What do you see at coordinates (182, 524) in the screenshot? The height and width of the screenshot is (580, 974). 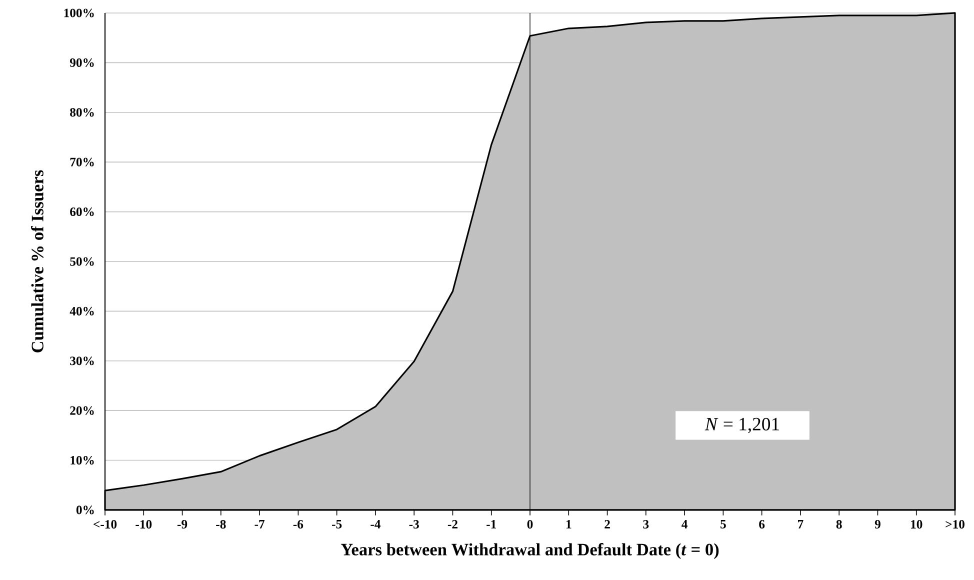 I see `x-tick-label: -9` at bounding box center [182, 524].